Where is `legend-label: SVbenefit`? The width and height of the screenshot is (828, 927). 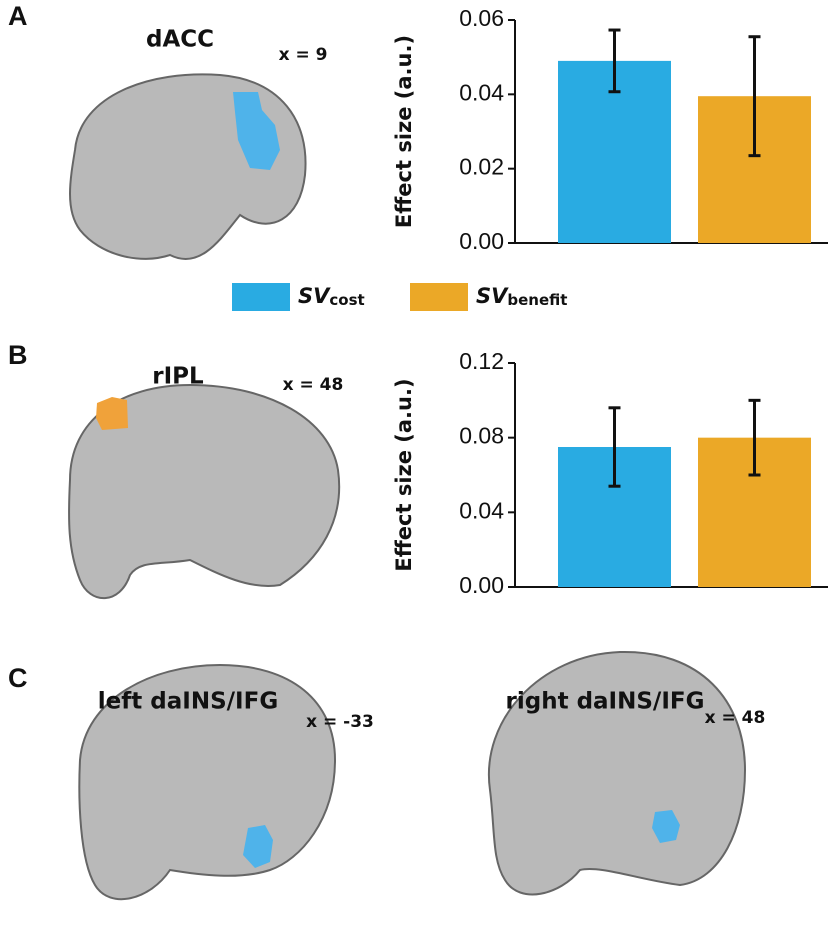 legend-label: SVbenefit is located at coordinates (521, 296).